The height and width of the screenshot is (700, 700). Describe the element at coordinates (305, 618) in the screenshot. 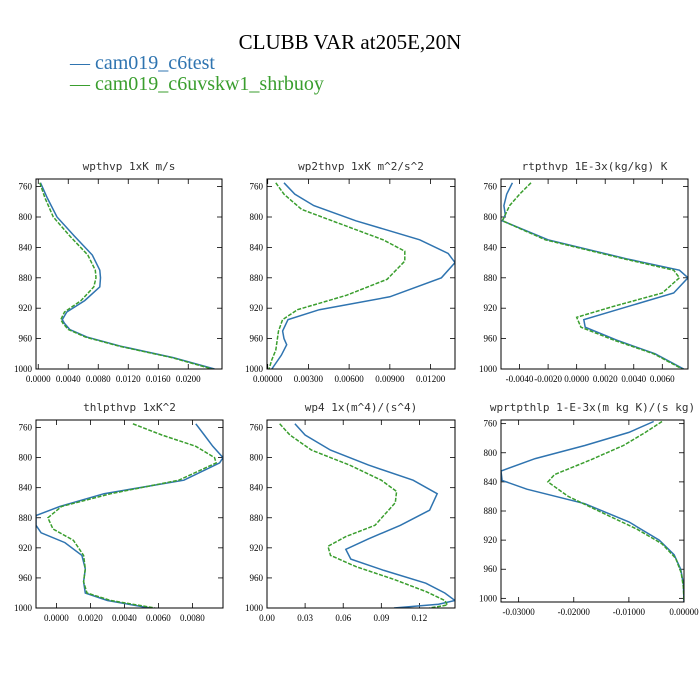

I see `x-tick-label: 0.03` at that location.